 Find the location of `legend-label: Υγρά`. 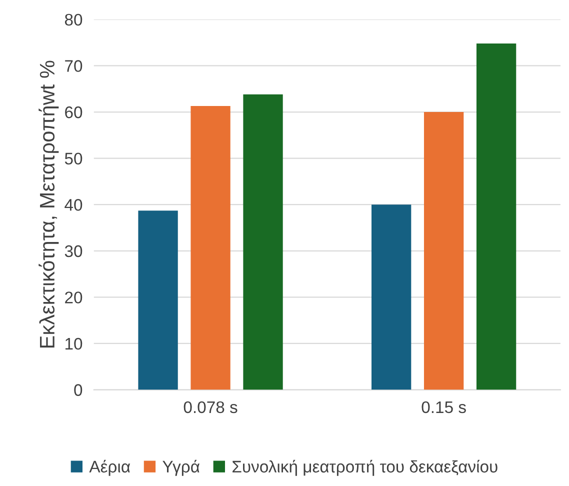

legend-label: Υγρά is located at coordinates (181, 468).